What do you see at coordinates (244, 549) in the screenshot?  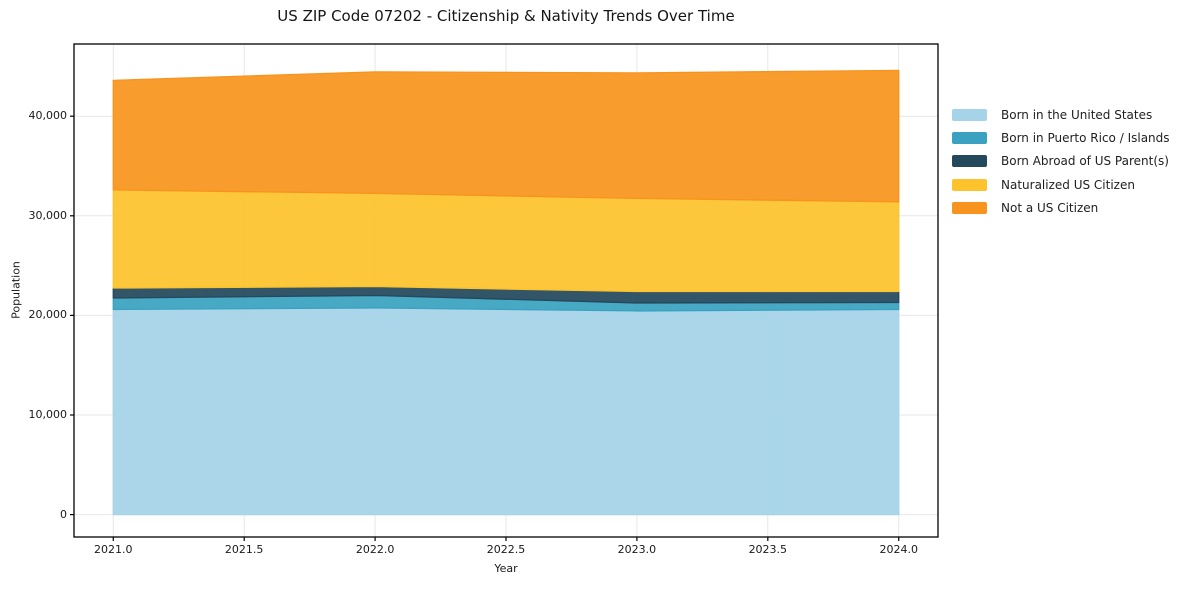 I see `x-tick-label: 2021.5` at bounding box center [244, 549].